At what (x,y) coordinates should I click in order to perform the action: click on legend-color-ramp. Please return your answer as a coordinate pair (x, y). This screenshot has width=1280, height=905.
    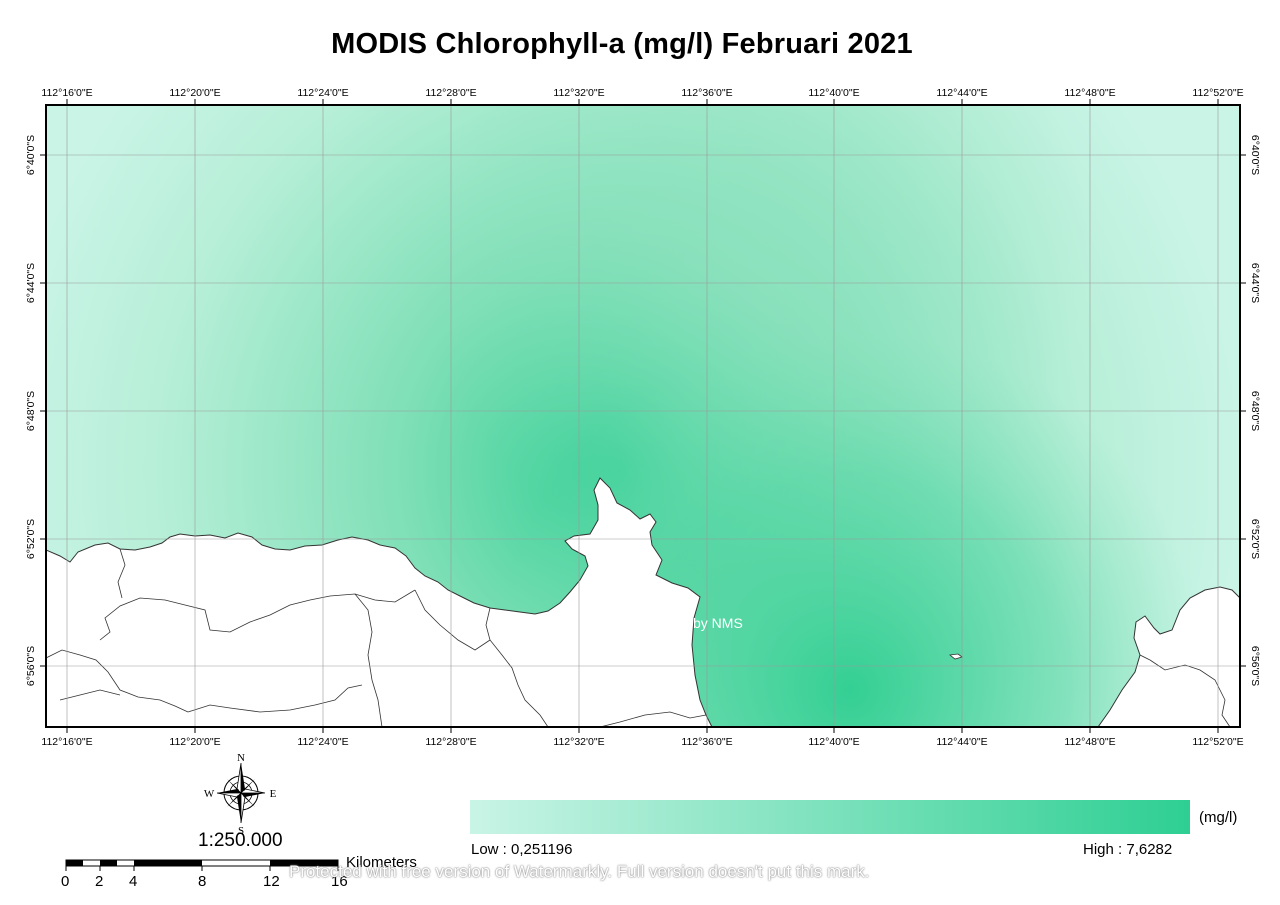
    Looking at the image, I should click on (830, 817).